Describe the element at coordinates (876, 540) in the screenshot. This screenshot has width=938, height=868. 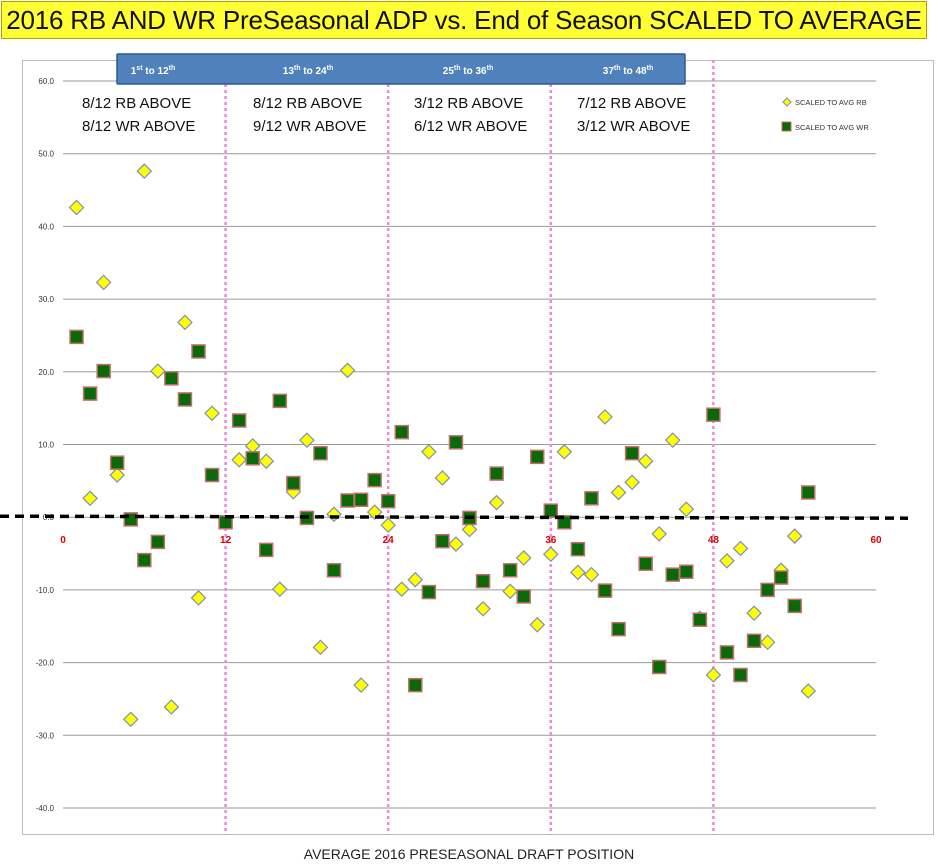
I see `x-tick-label: 60` at that location.